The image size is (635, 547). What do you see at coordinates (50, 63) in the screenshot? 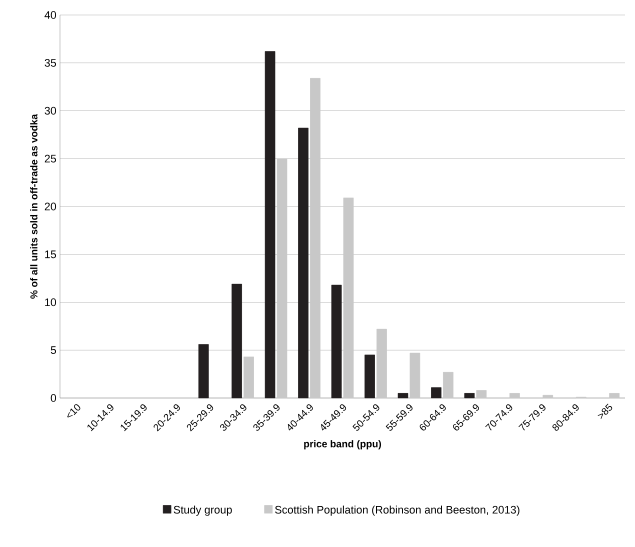
I see `y-tick-label: 35` at bounding box center [50, 63].